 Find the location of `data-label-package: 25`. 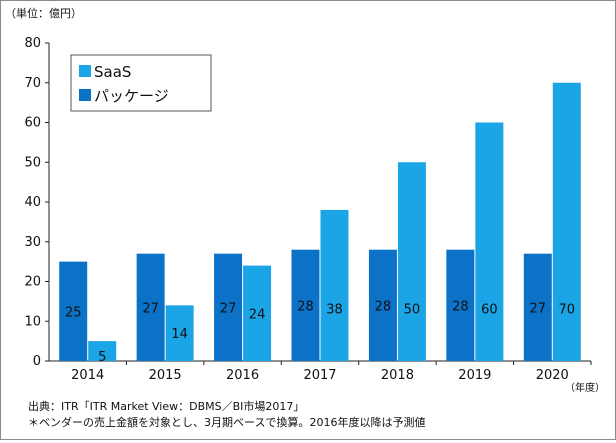

data-label-package: 25 is located at coordinates (73, 312).